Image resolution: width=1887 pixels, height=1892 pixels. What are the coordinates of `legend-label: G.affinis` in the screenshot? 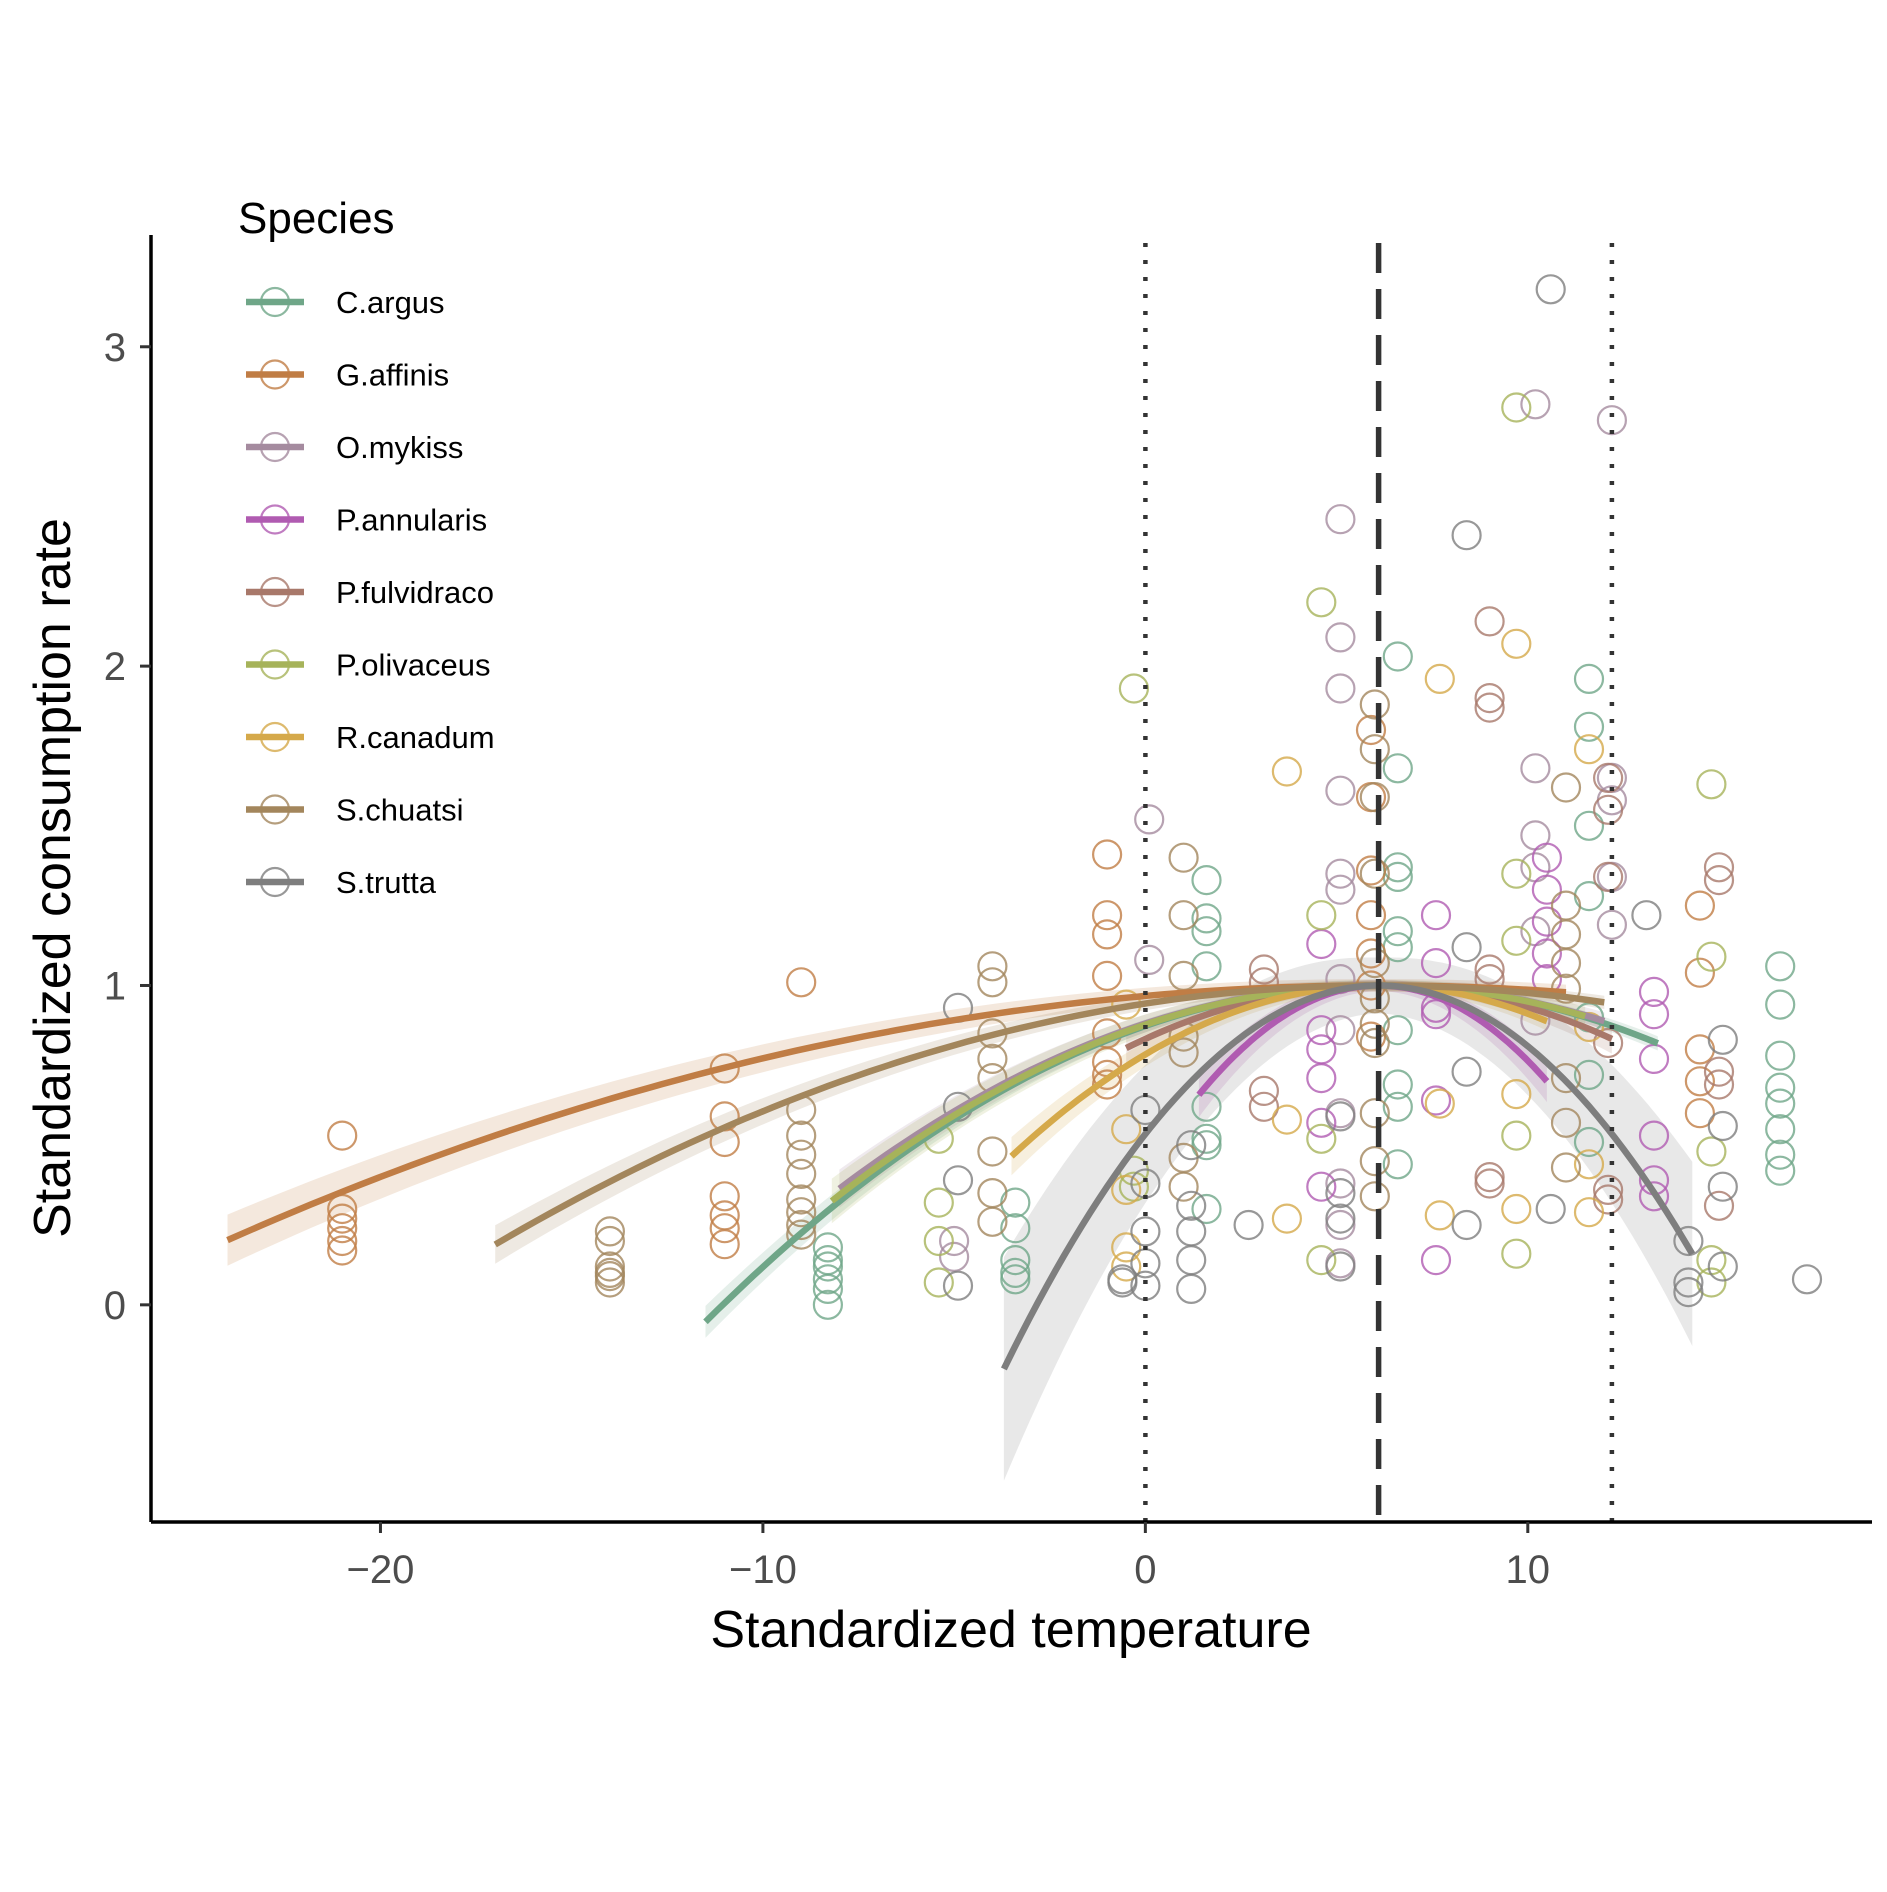 It's located at (392, 375).